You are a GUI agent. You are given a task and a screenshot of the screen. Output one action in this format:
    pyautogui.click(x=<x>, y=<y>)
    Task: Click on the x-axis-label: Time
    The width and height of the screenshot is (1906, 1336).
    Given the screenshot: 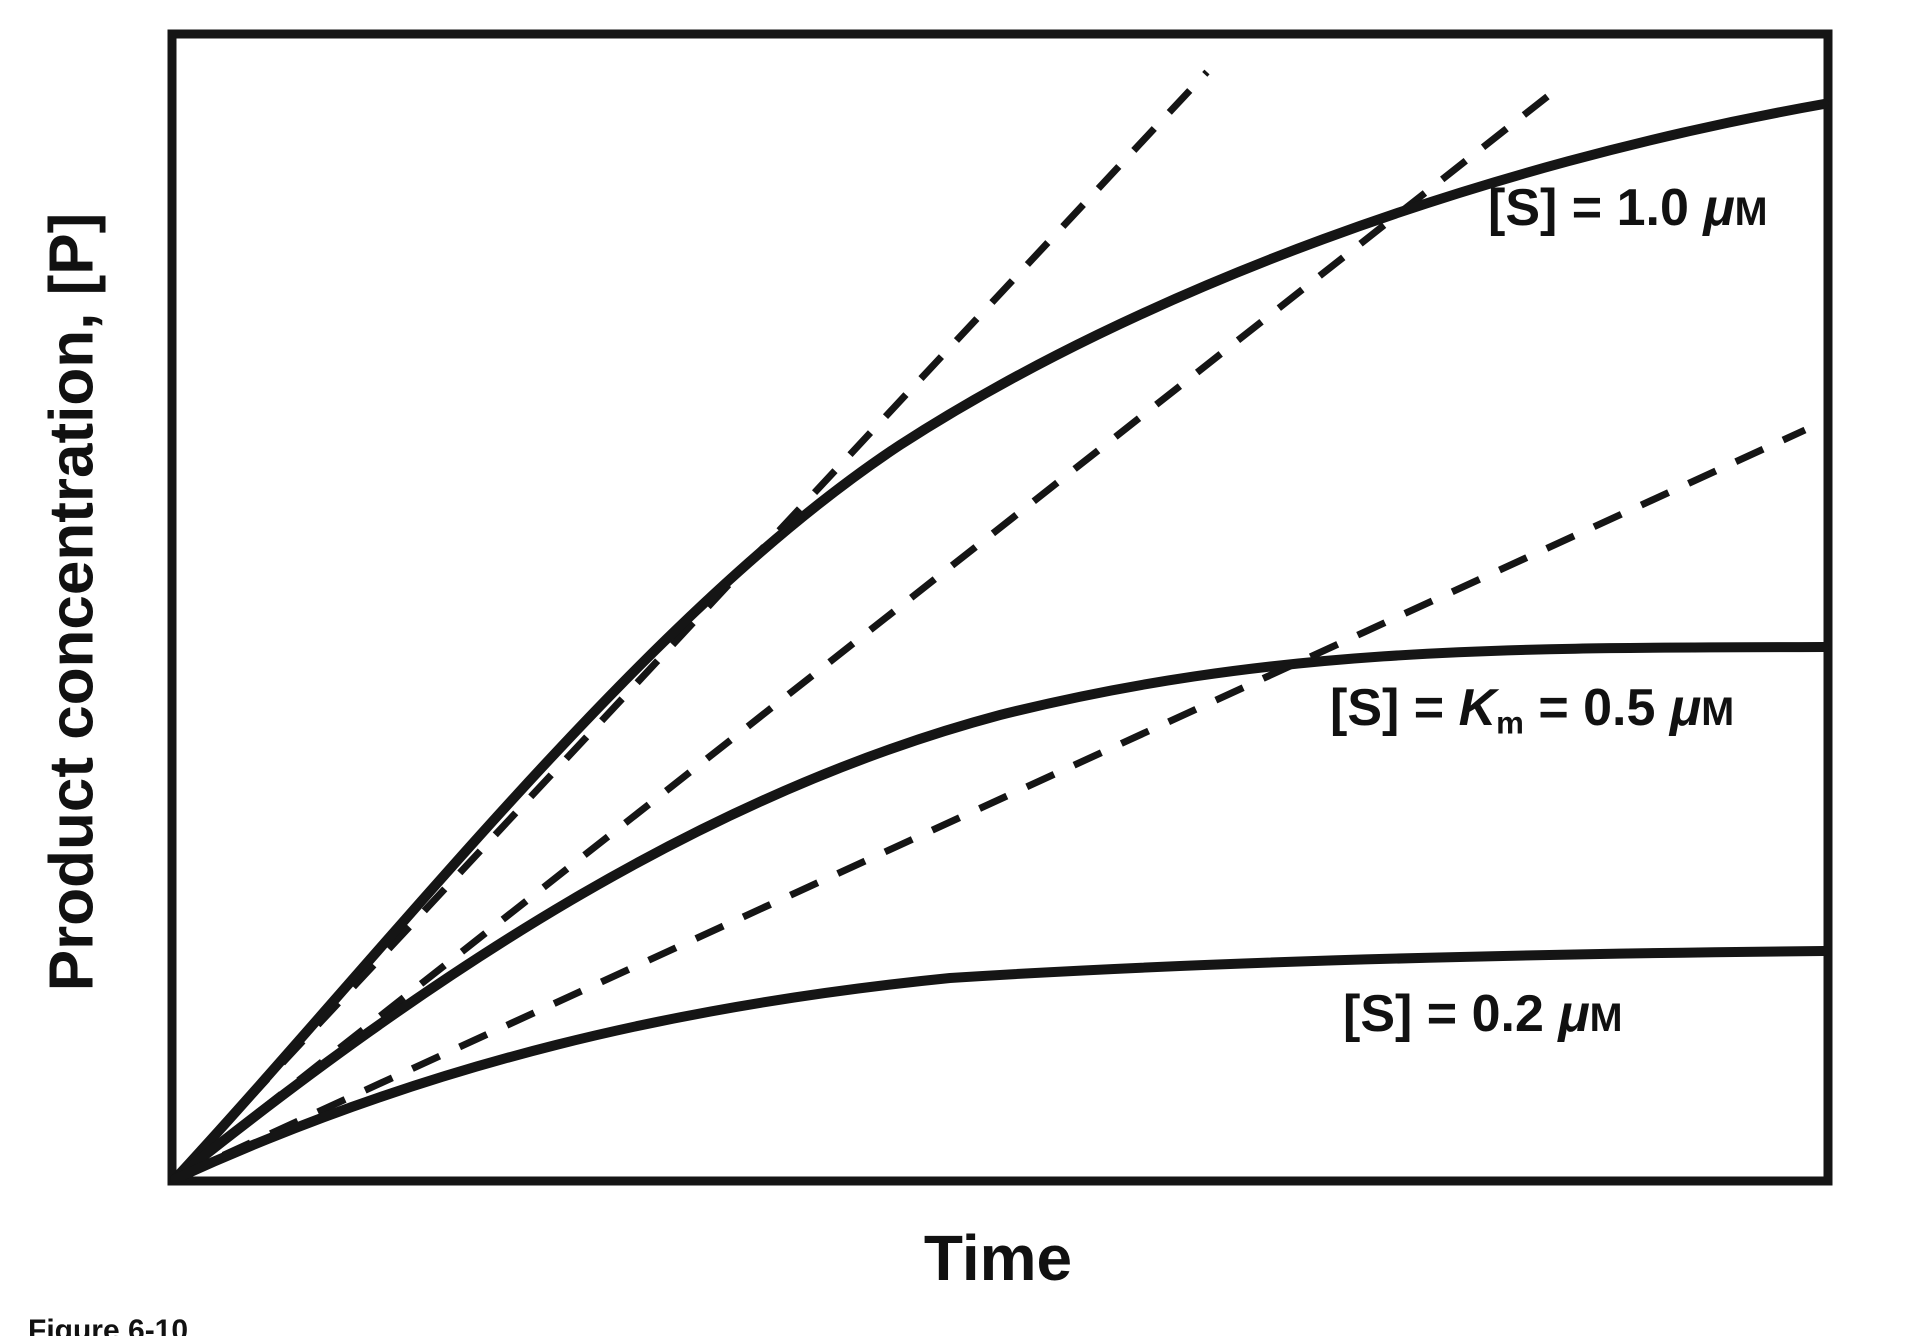 What is the action you would take?
    pyautogui.click(x=998, y=1258)
    